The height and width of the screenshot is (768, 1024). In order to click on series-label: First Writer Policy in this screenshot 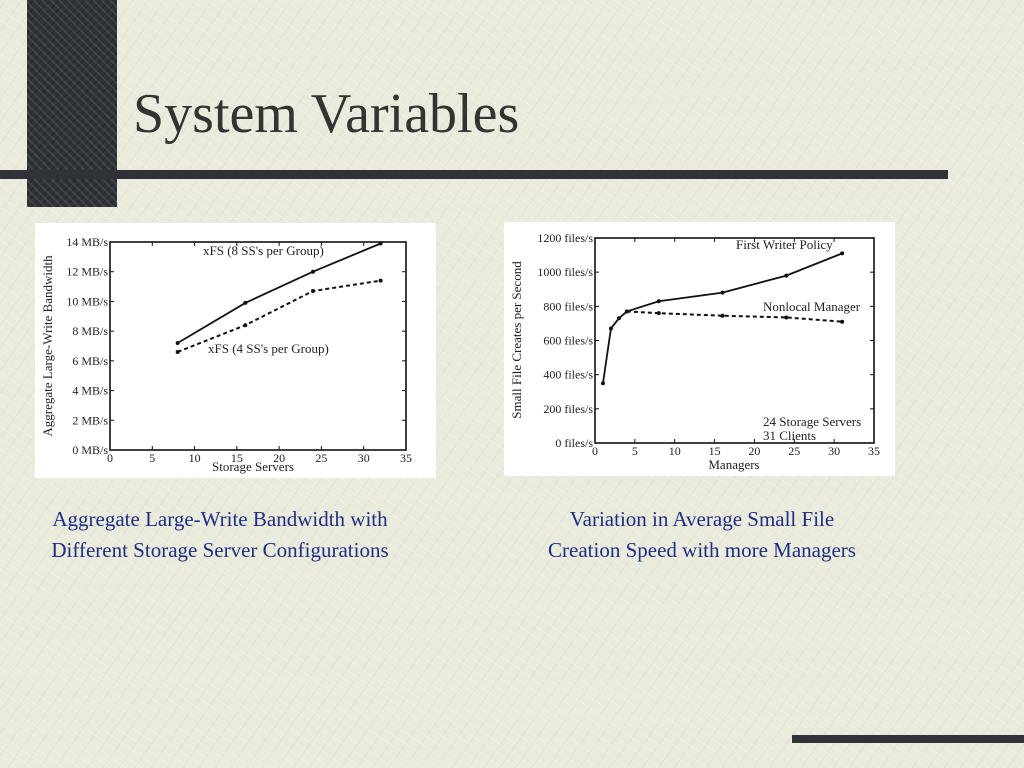, I will do `click(784, 244)`.